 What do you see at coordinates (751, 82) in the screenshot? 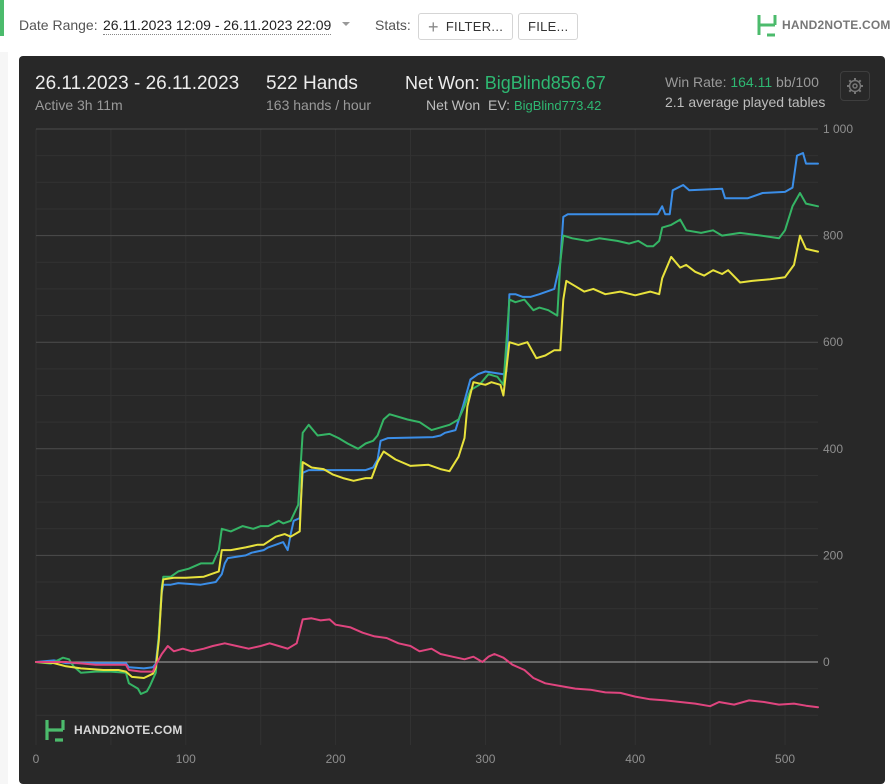
I see `win-rate-value: 164.11` at bounding box center [751, 82].